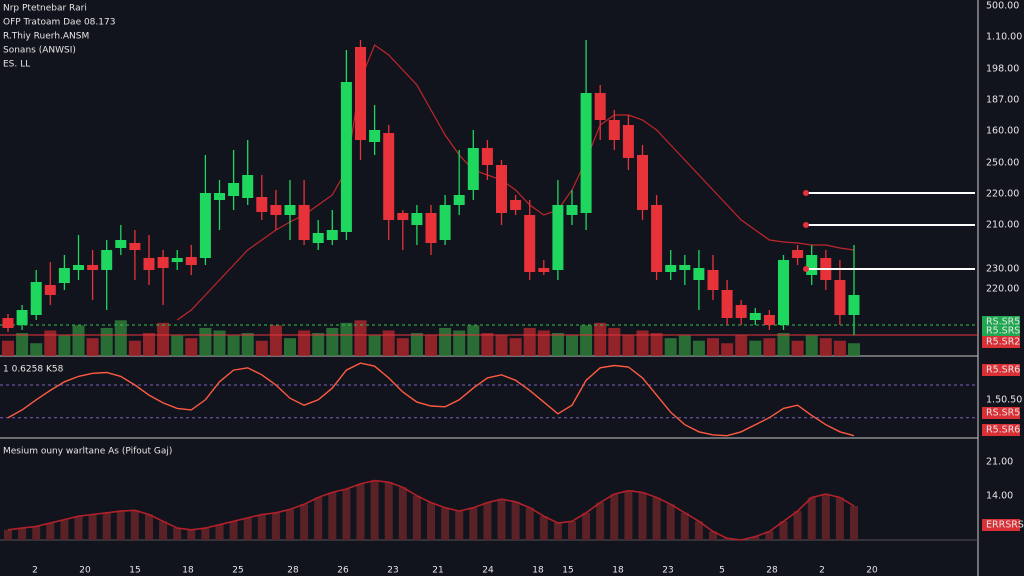  Describe the element at coordinates (488, 571) in the screenshot. I see `x-label: 24` at that location.